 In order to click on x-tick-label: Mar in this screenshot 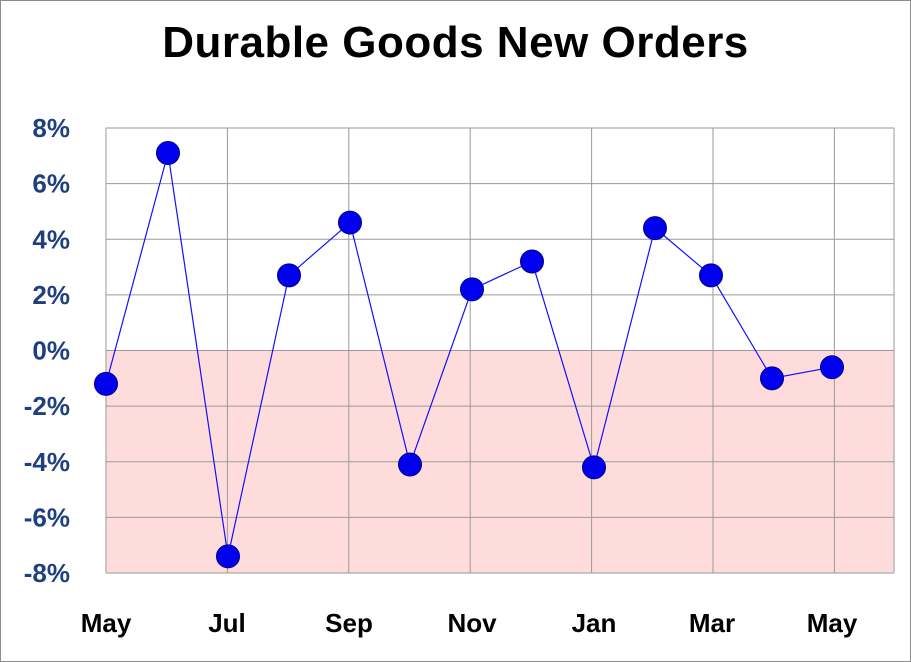, I will do `click(712, 623)`.